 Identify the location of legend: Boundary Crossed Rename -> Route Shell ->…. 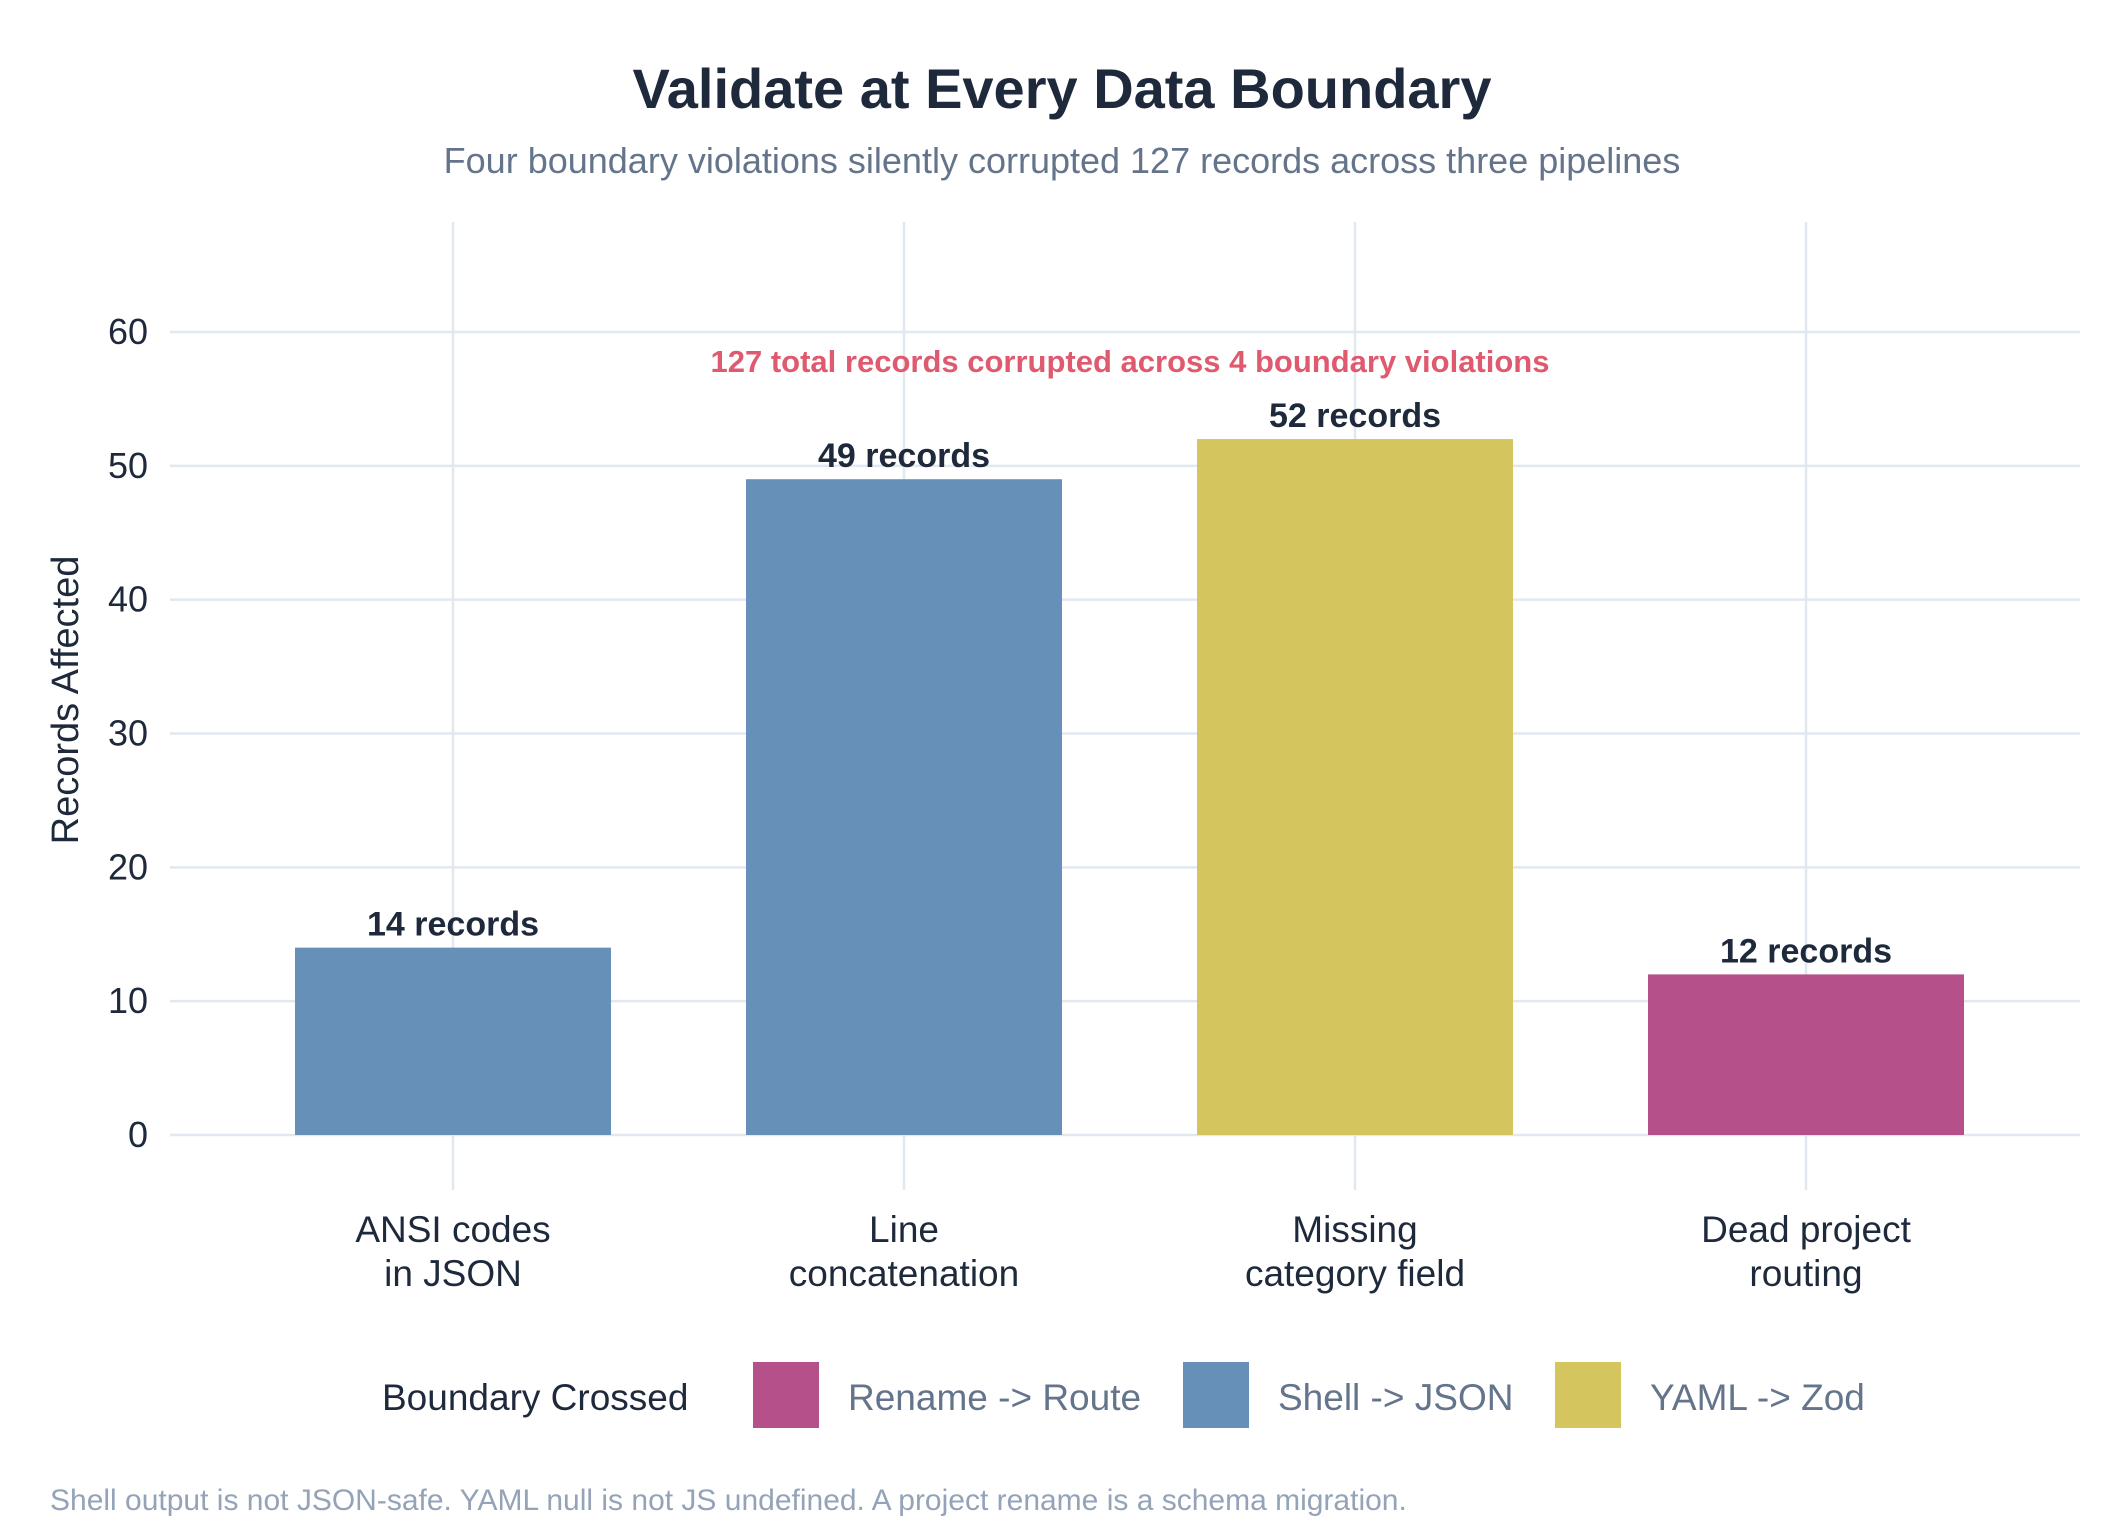
(1123, 1395).